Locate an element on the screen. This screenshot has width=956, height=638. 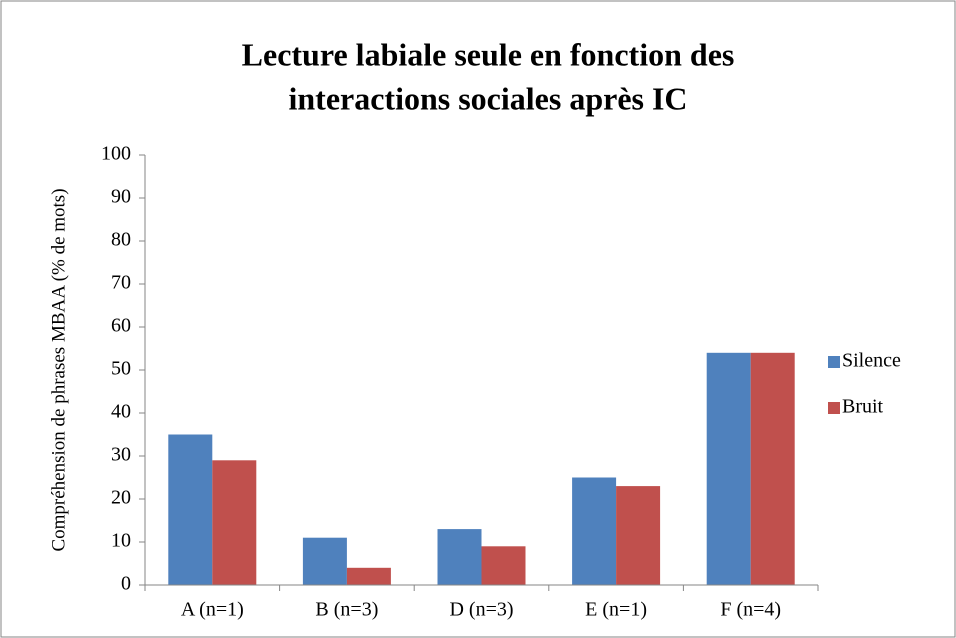
y-tick-label: 100 is located at coordinates (116, 154).